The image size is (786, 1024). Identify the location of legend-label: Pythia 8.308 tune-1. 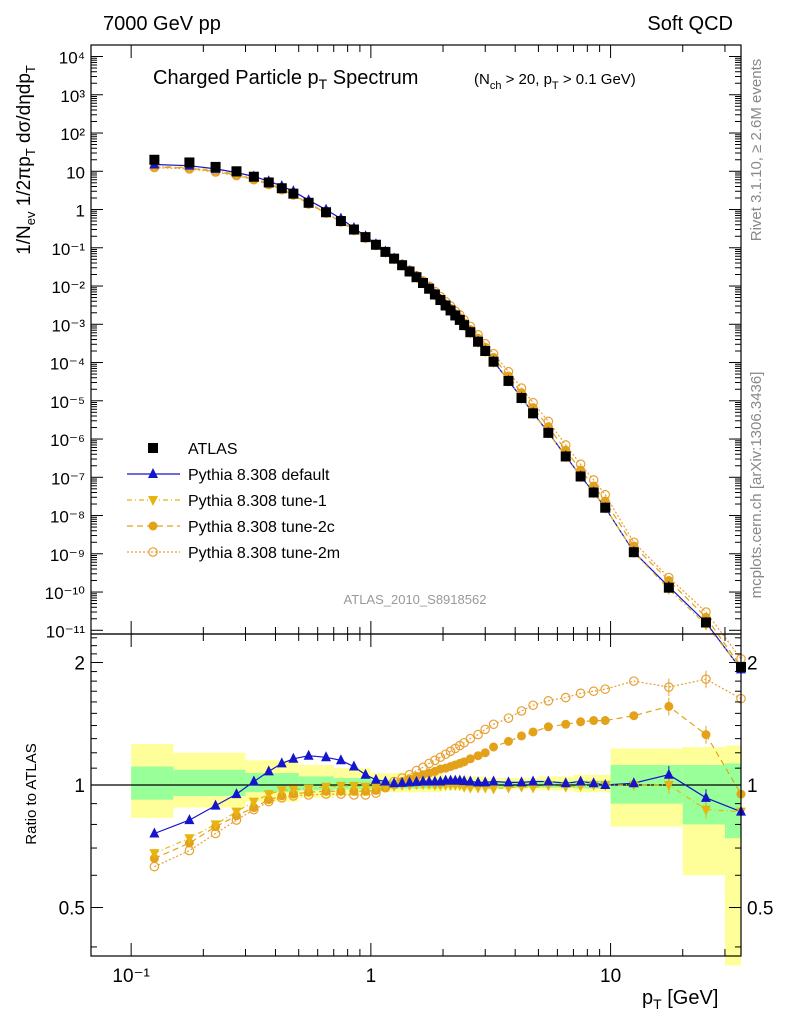
(257, 501).